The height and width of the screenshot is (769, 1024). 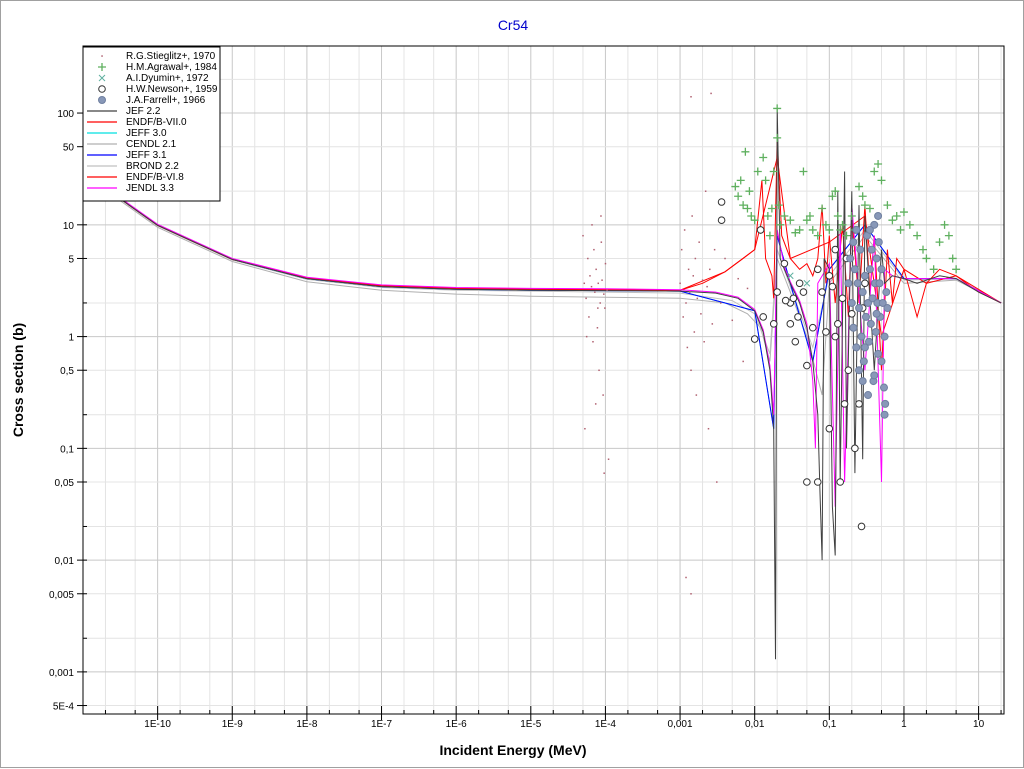 What do you see at coordinates (755, 724) in the screenshot?
I see `x-tick-label: 0,01` at bounding box center [755, 724].